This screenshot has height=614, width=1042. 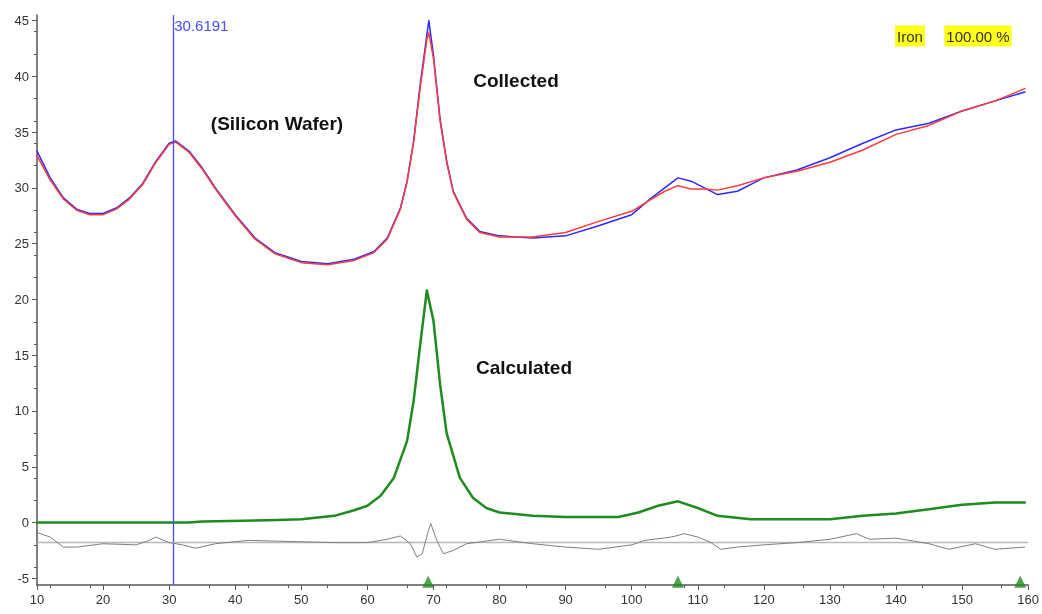 What do you see at coordinates (516, 80) in the screenshot?
I see `annotation: Collected` at bounding box center [516, 80].